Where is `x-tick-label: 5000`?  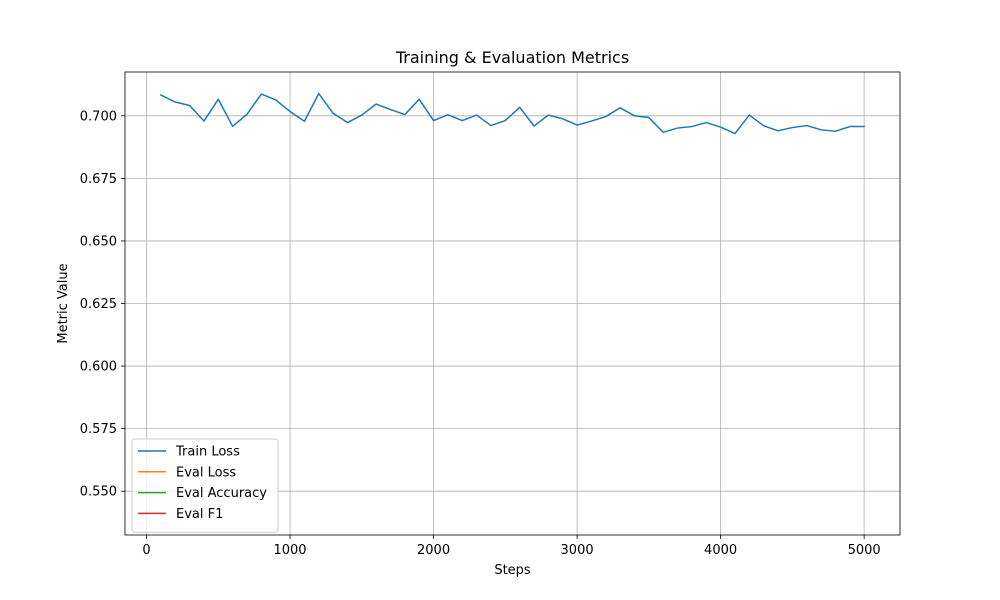
x-tick-label: 5000 is located at coordinates (864, 550).